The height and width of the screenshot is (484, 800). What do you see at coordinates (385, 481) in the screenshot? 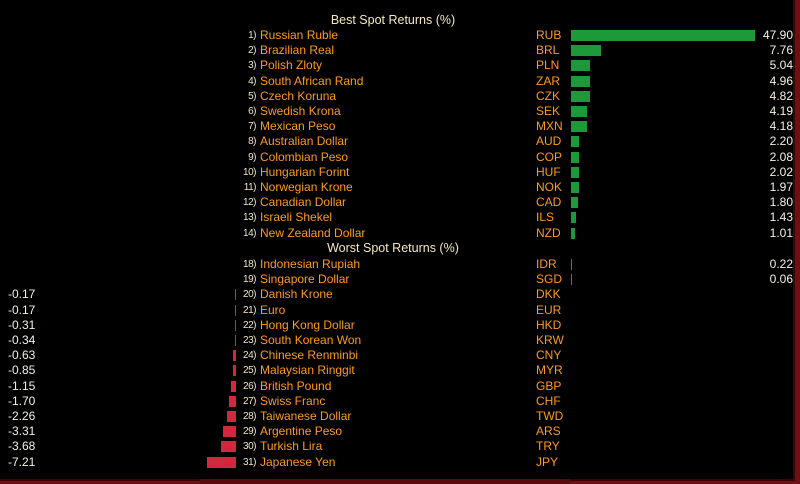
I see `window-bottom-edge` at bounding box center [385, 481].